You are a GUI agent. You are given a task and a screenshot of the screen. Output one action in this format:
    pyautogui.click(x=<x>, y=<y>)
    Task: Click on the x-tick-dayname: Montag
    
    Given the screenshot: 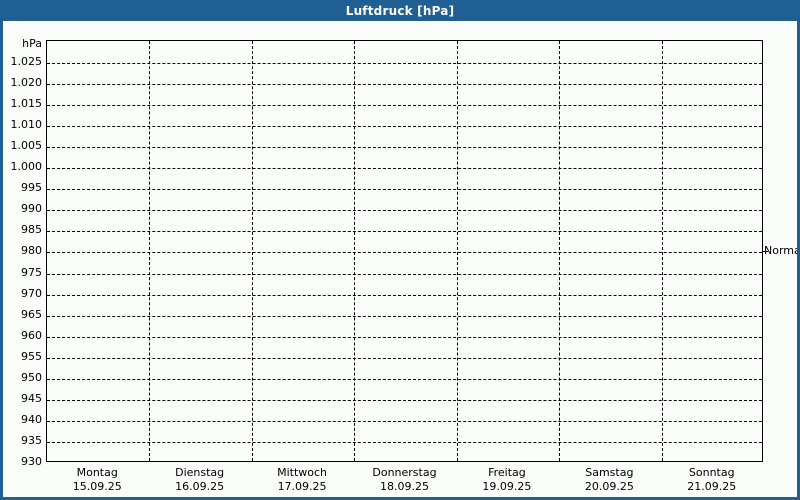 What is the action you would take?
    pyautogui.click(x=97, y=472)
    